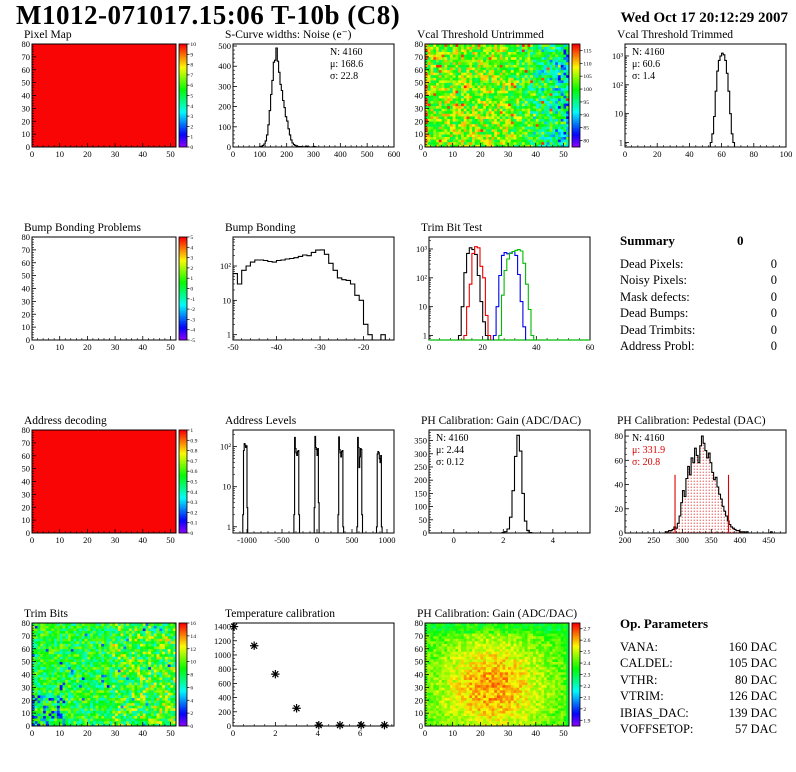  What do you see at coordinates (698, 313) in the screenshot?
I see `summary-row-dead-bumps: Dead Bumps: 0` at bounding box center [698, 313].